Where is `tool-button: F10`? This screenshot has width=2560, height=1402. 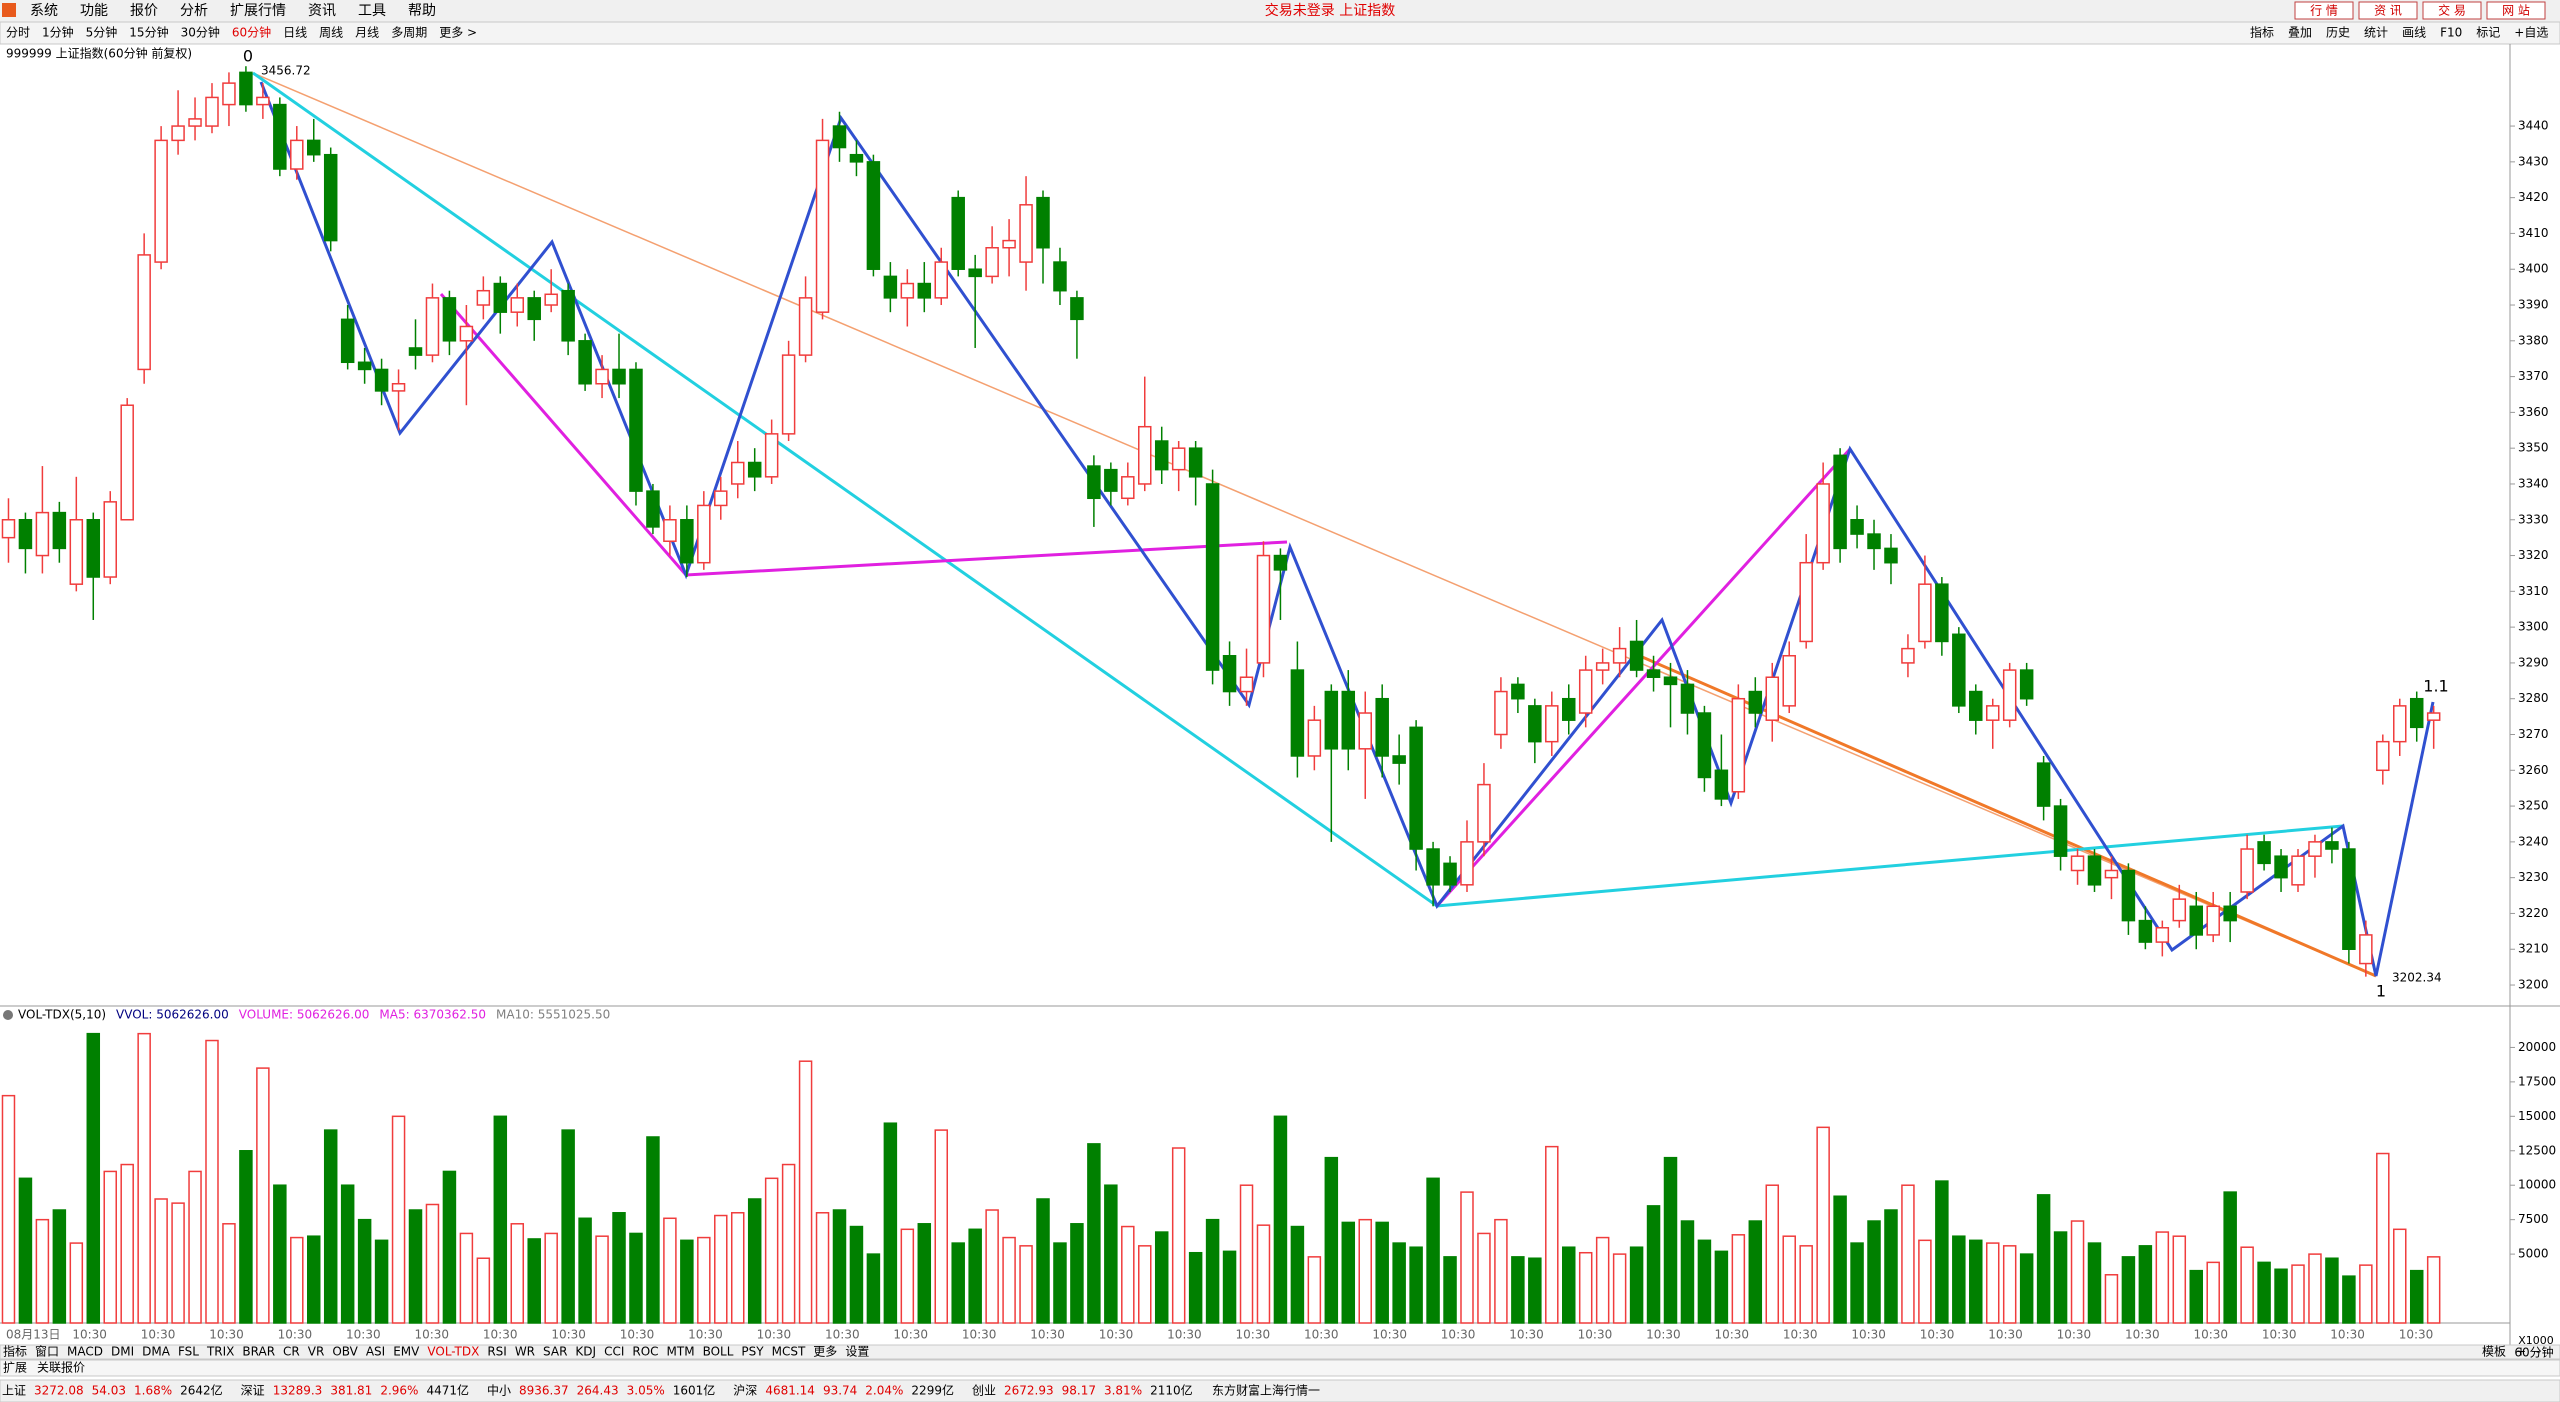
tool-button: F10 is located at coordinates (2451, 33).